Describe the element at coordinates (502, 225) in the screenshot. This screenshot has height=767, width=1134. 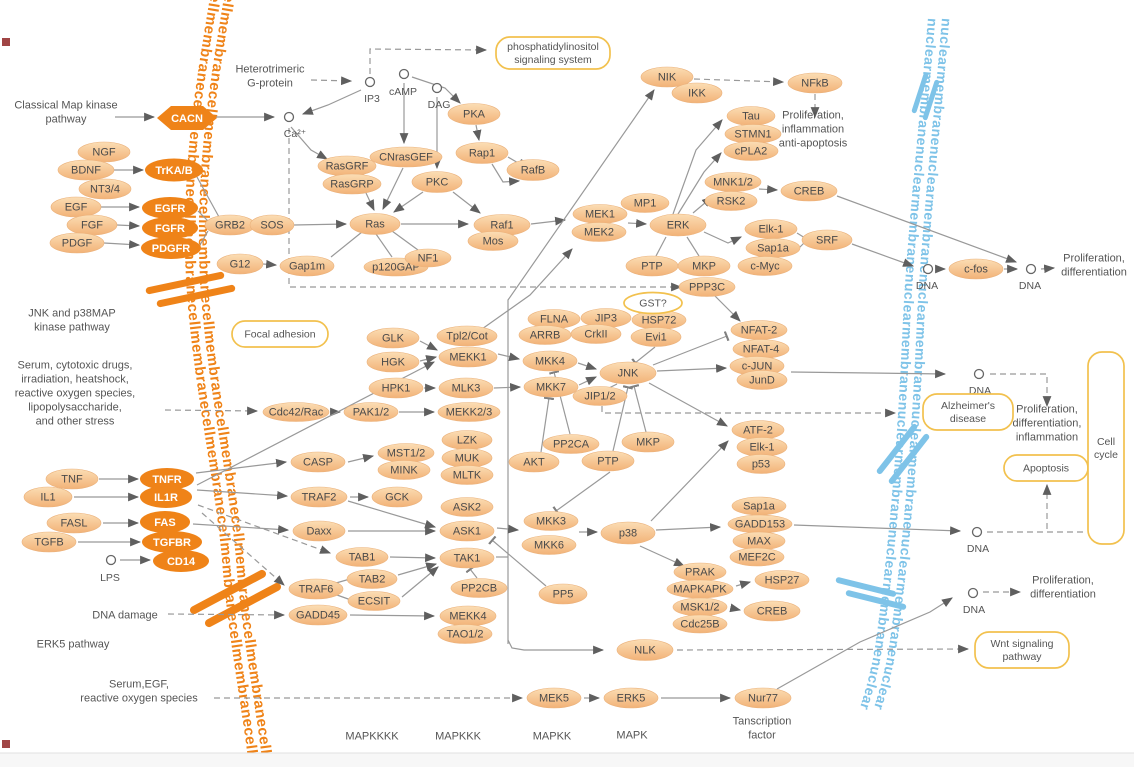
I see `node-raf1: Raf1` at that location.